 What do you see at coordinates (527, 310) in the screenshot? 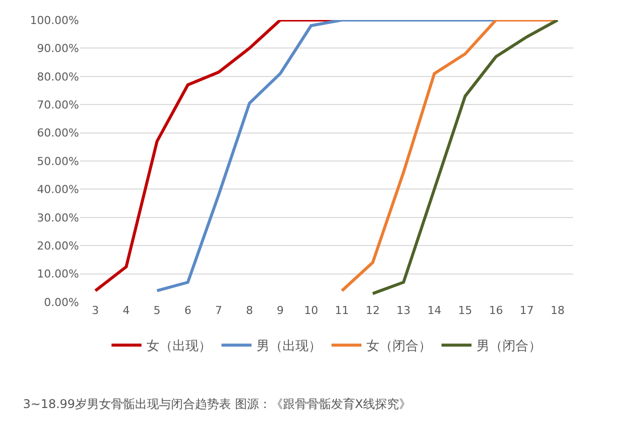
I see `x-tick-label: 17` at bounding box center [527, 310].